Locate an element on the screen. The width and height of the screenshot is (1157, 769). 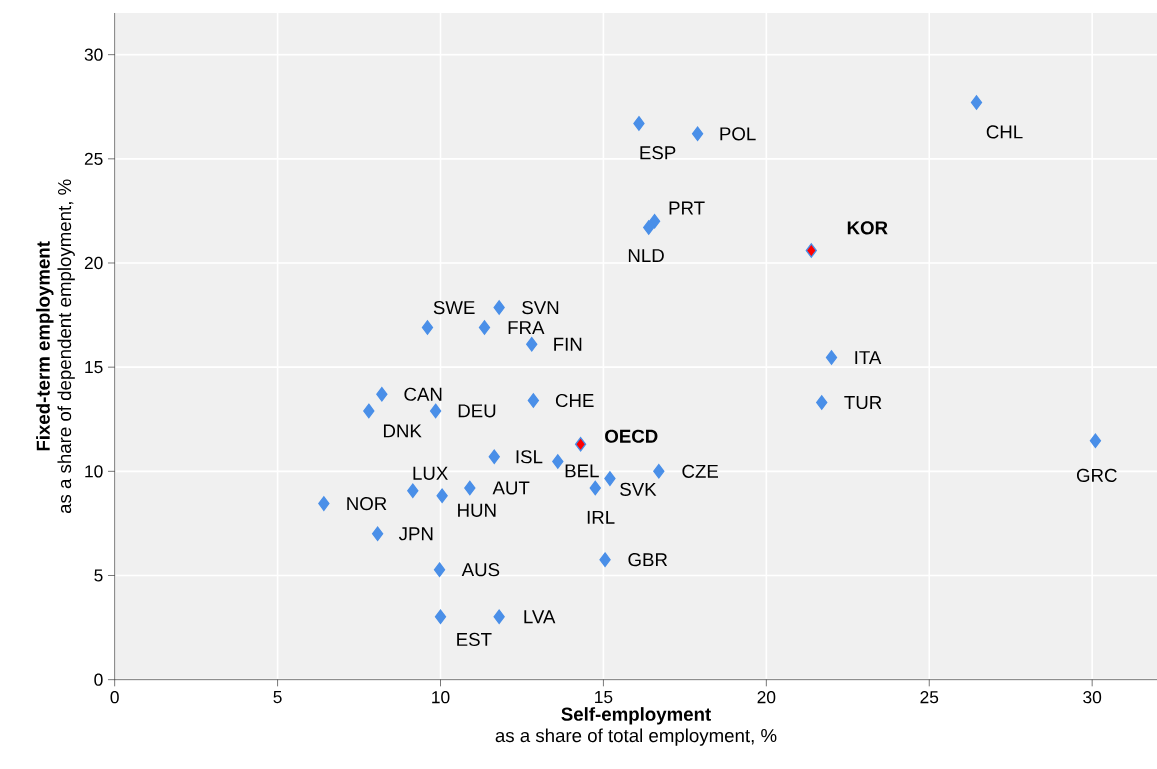
annotation: DNK is located at coordinates (402, 431).